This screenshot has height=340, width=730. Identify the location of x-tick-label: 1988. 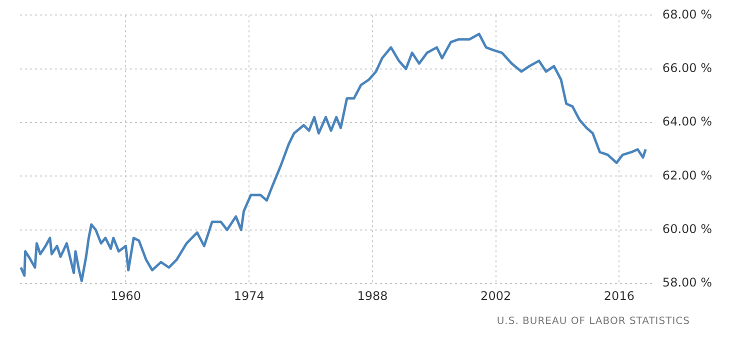
(372, 295).